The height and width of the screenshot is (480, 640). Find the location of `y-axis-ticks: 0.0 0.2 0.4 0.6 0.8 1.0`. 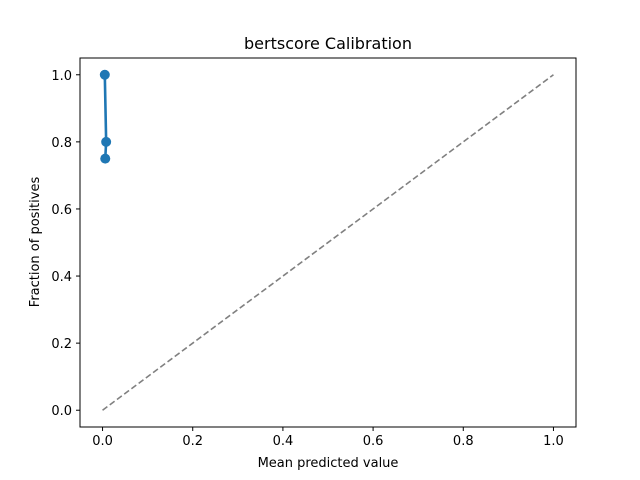

y-axis-ticks: 0.0 0.2 0.4 0.6 0.8 1.0 is located at coordinates (65, 244).